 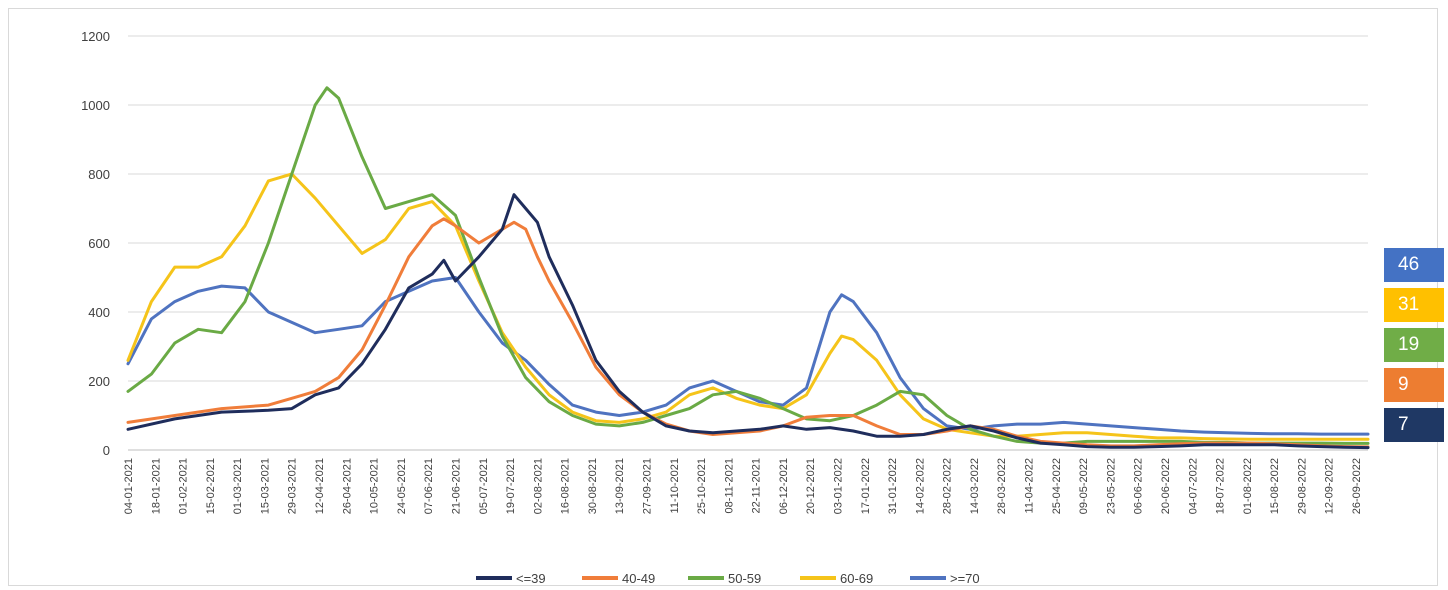 What do you see at coordinates (1414, 385) in the screenshot?
I see `end-value-badge: 9` at bounding box center [1414, 385].